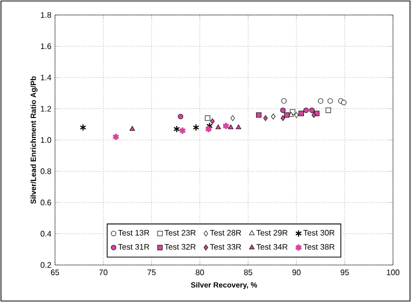 The width and height of the screenshot is (411, 302). Describe the element at coordinates (134, 247) in the screenshot. I see `legend-label: Test 31R` at that location.